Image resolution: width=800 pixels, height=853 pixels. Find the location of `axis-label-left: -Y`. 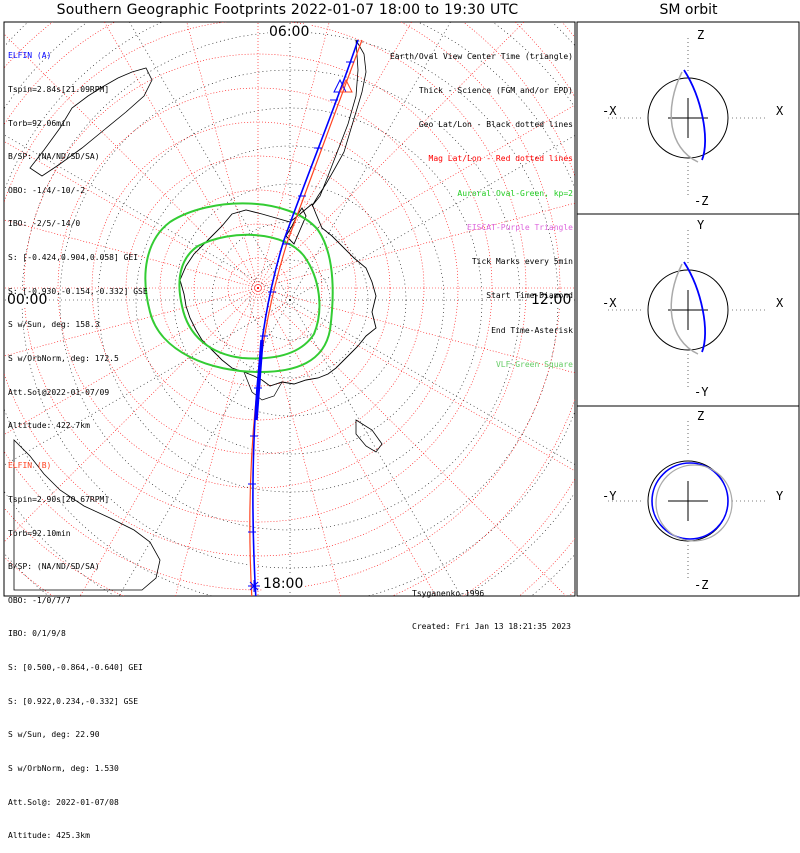

axis-label-left: -Y is located at coordinates (609, 496).